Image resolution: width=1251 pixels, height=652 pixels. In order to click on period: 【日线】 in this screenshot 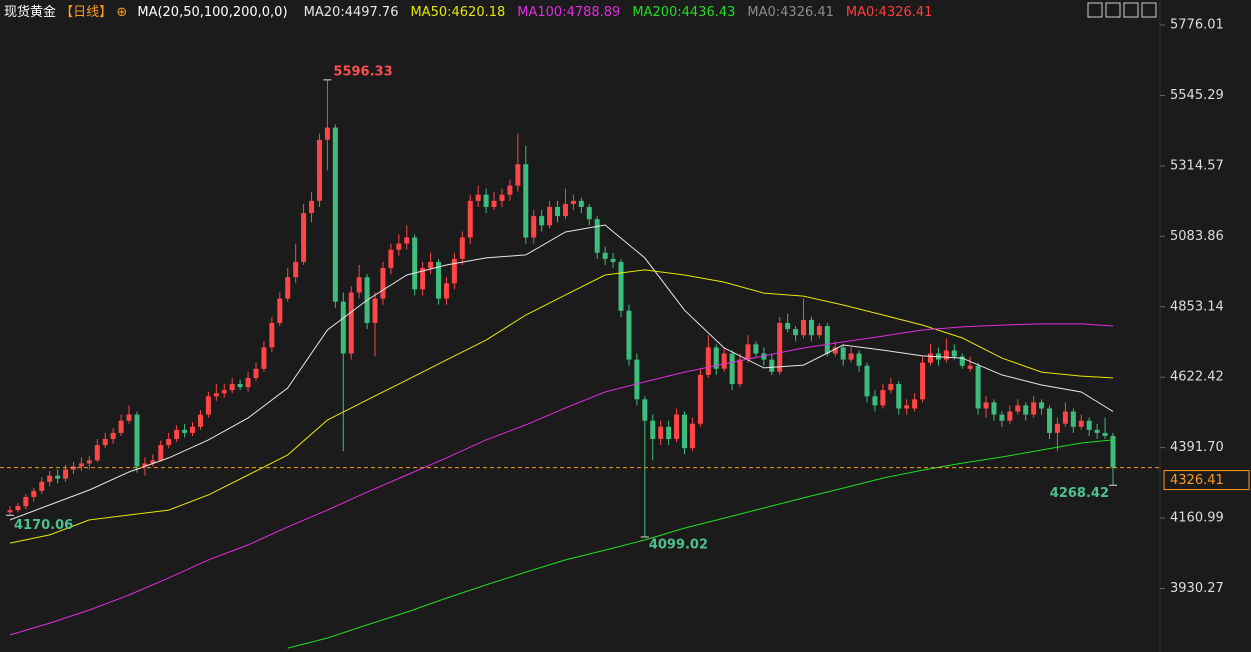, I will do `click(86, 12)`.